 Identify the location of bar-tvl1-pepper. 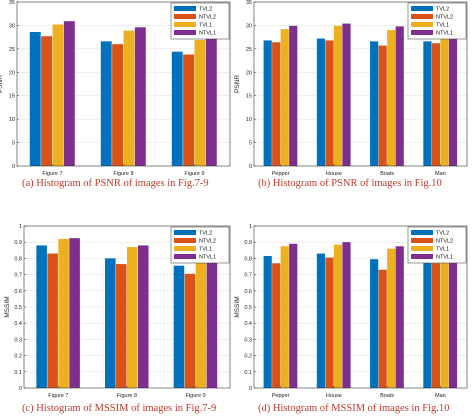
(284, 317).